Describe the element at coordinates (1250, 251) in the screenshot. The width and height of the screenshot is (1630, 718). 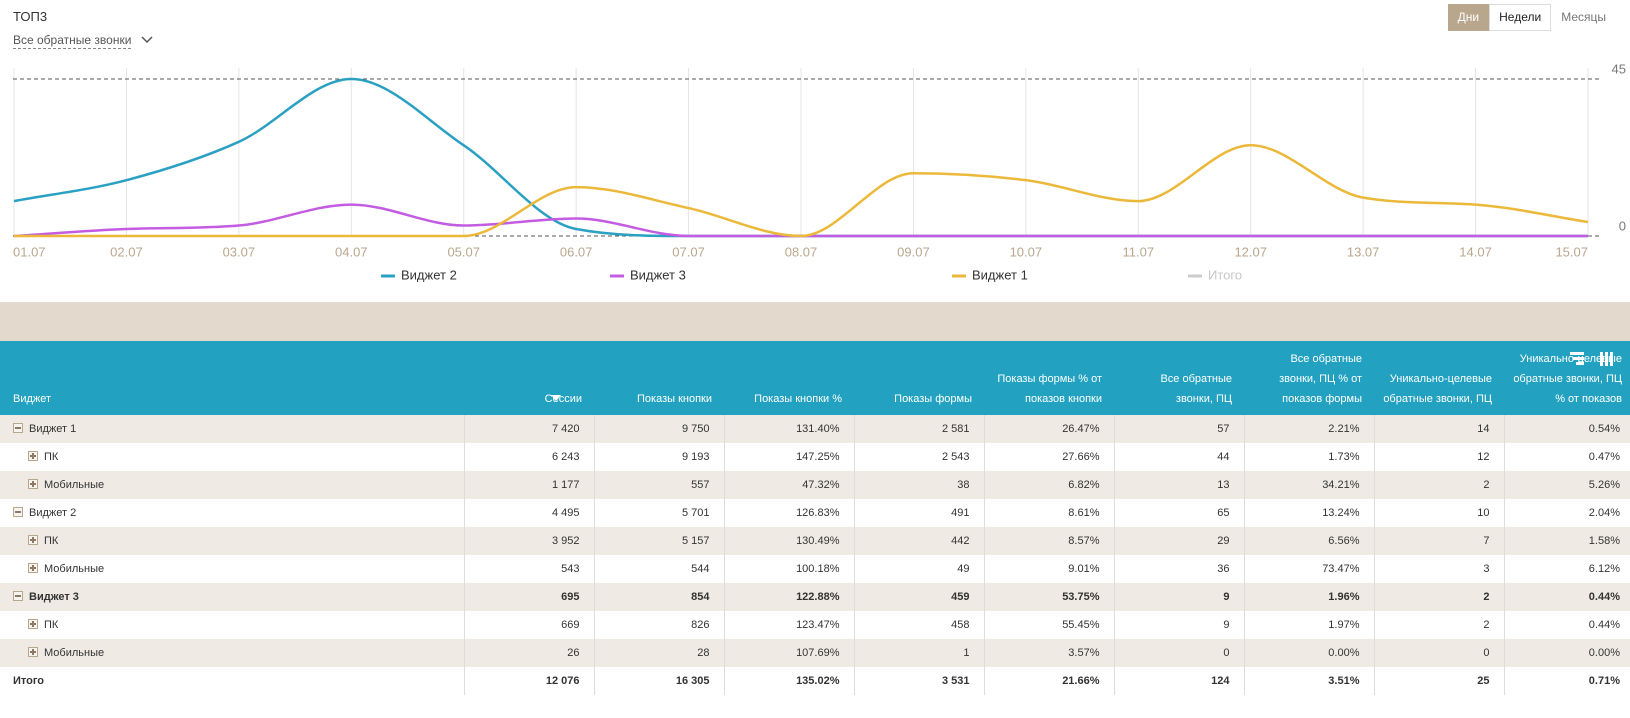
I see `x-tick-label: 12.07` at that location.